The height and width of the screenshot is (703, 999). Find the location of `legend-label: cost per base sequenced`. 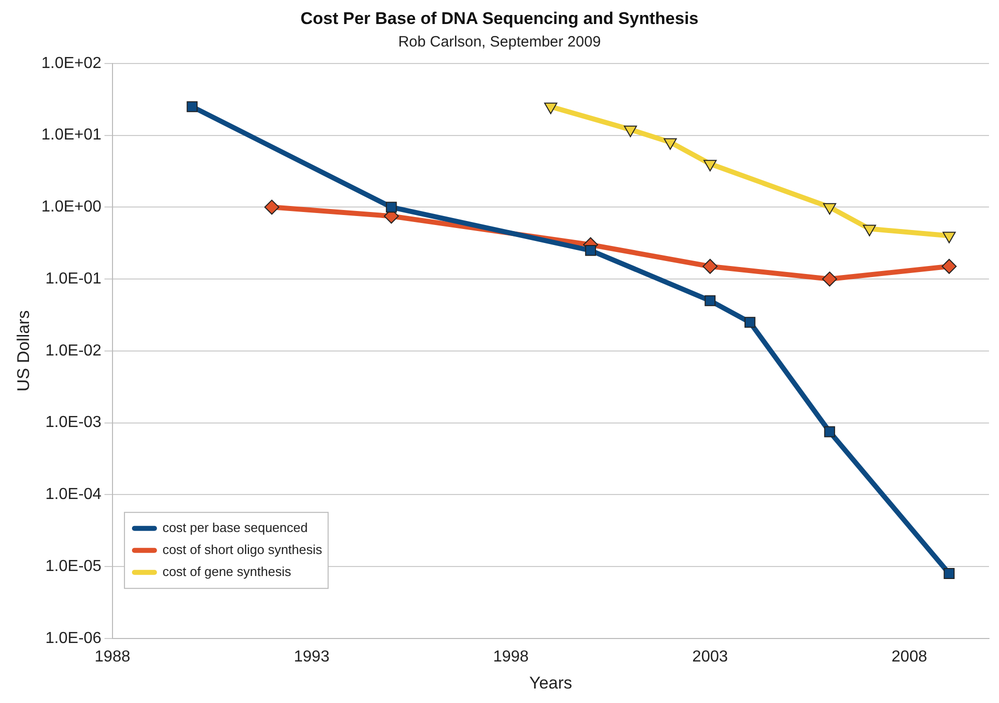

legend-label: cost per base sequenced is located at coordinates (235, 527).